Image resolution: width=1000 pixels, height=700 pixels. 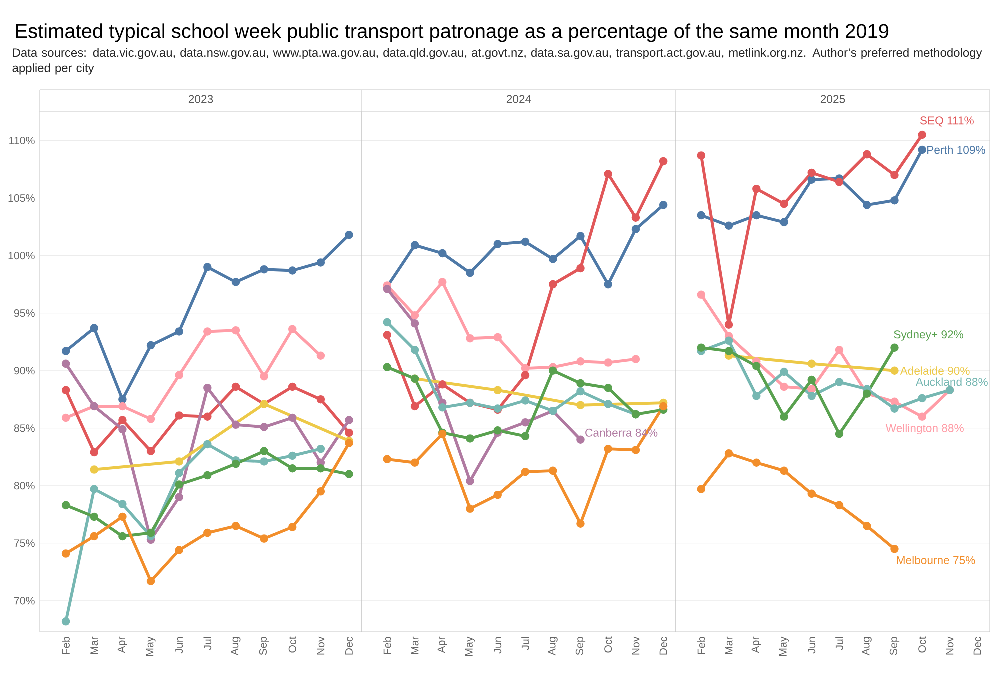 What do you see at coordinates (24, 314) in the screenshot?
I see `y-tick-label: 95%` at bounding box center [24, 314].